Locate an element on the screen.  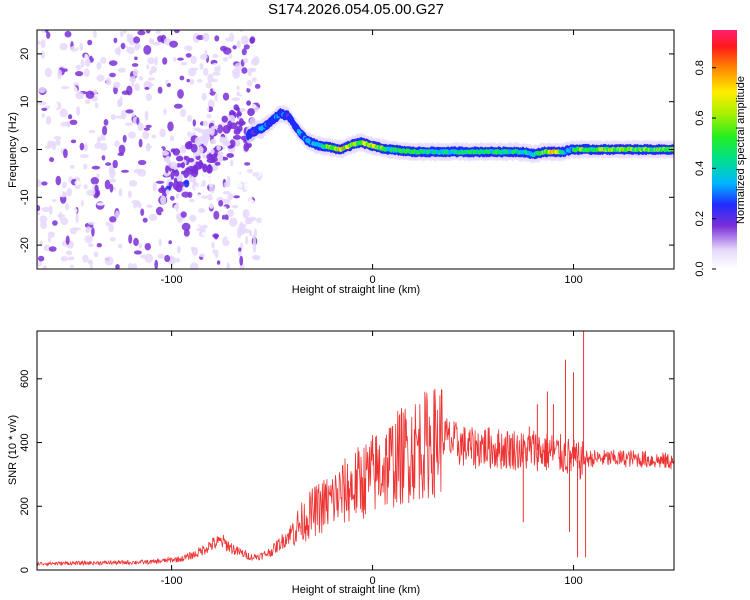
colorbar-gradient is located at coordinates (724, 149).